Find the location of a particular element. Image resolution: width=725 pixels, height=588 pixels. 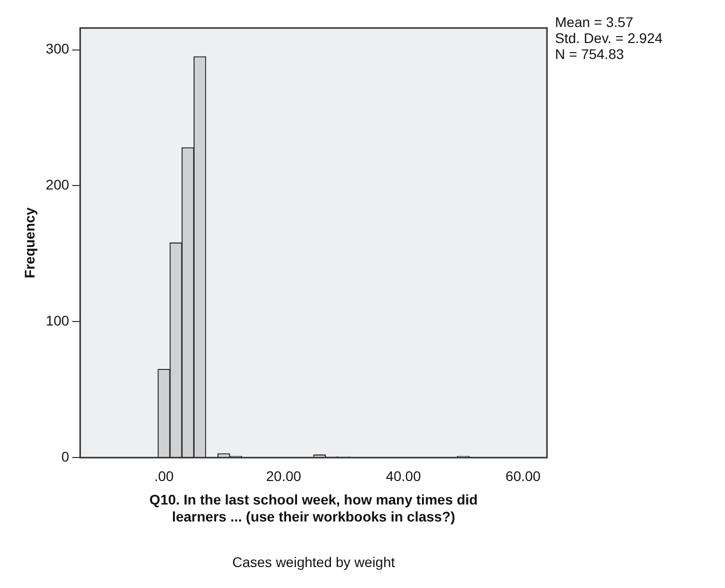

y-tick-label: 200 is located at coordinates (58, 184).